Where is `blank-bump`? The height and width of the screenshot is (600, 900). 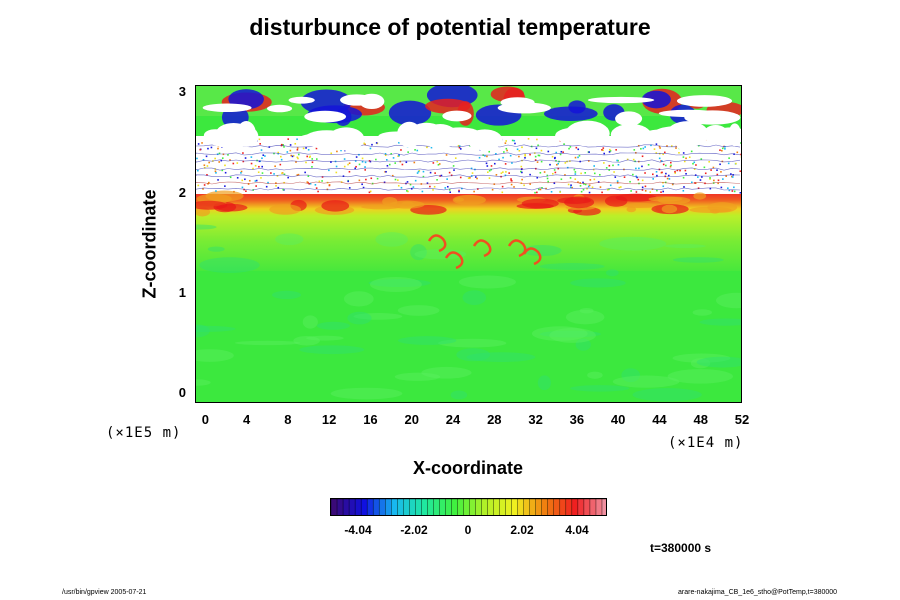 blank-bump is located at coordinates (326, 139).